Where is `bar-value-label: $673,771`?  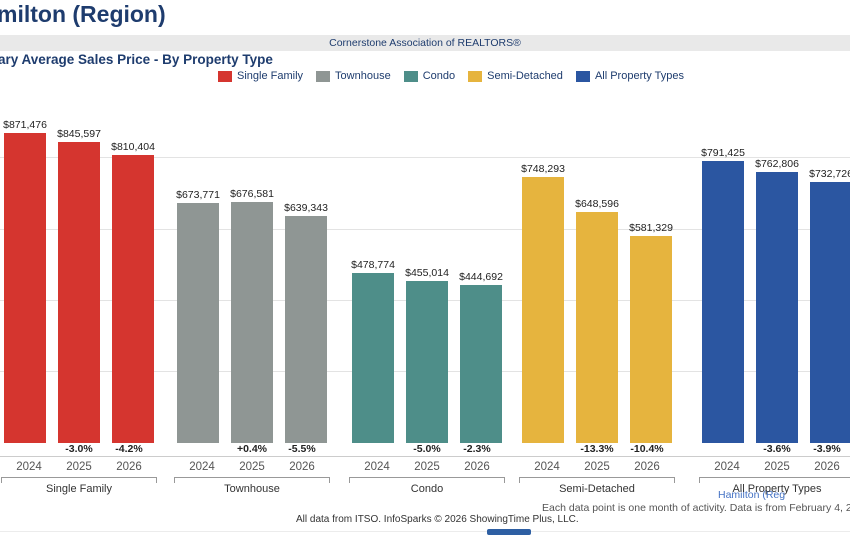 bar-value-label: $673,771 is located at coordinates (198, 195).